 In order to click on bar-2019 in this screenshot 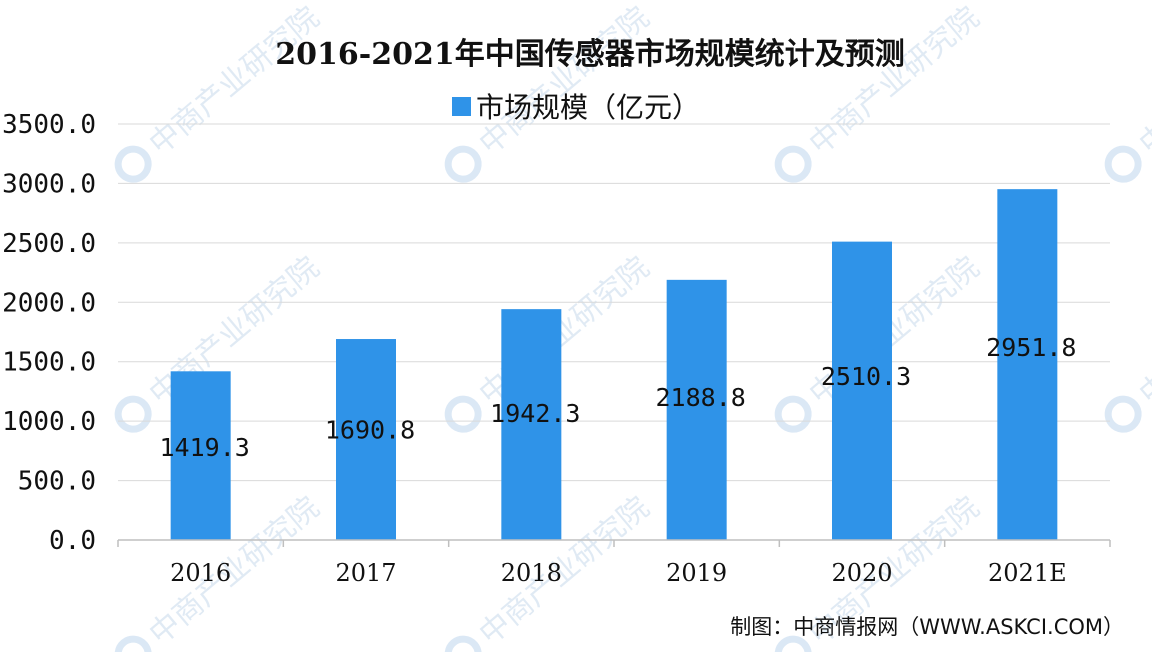, I will do `click(696, 409)`.